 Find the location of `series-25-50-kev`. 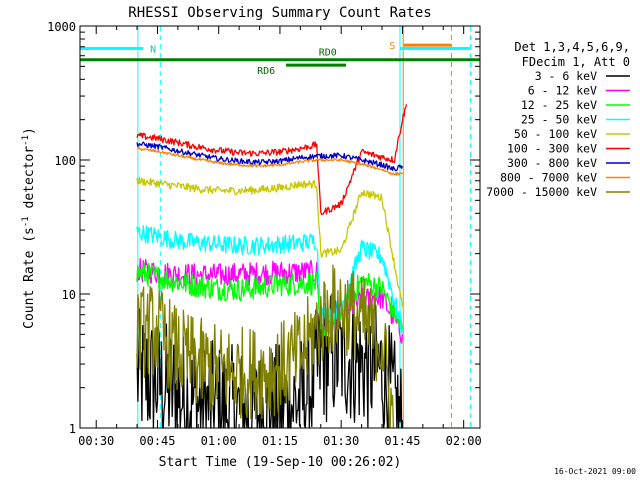

series-25-50-kev is located at coordinates (270, 279).